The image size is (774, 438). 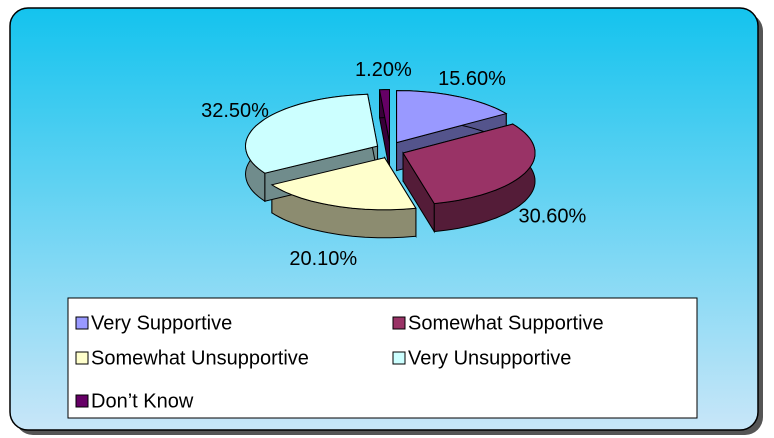 What do you see at coordinates (383, 70) in the screenshot?
I see `data-label: 1.20%` at bounding box center [383, 70].